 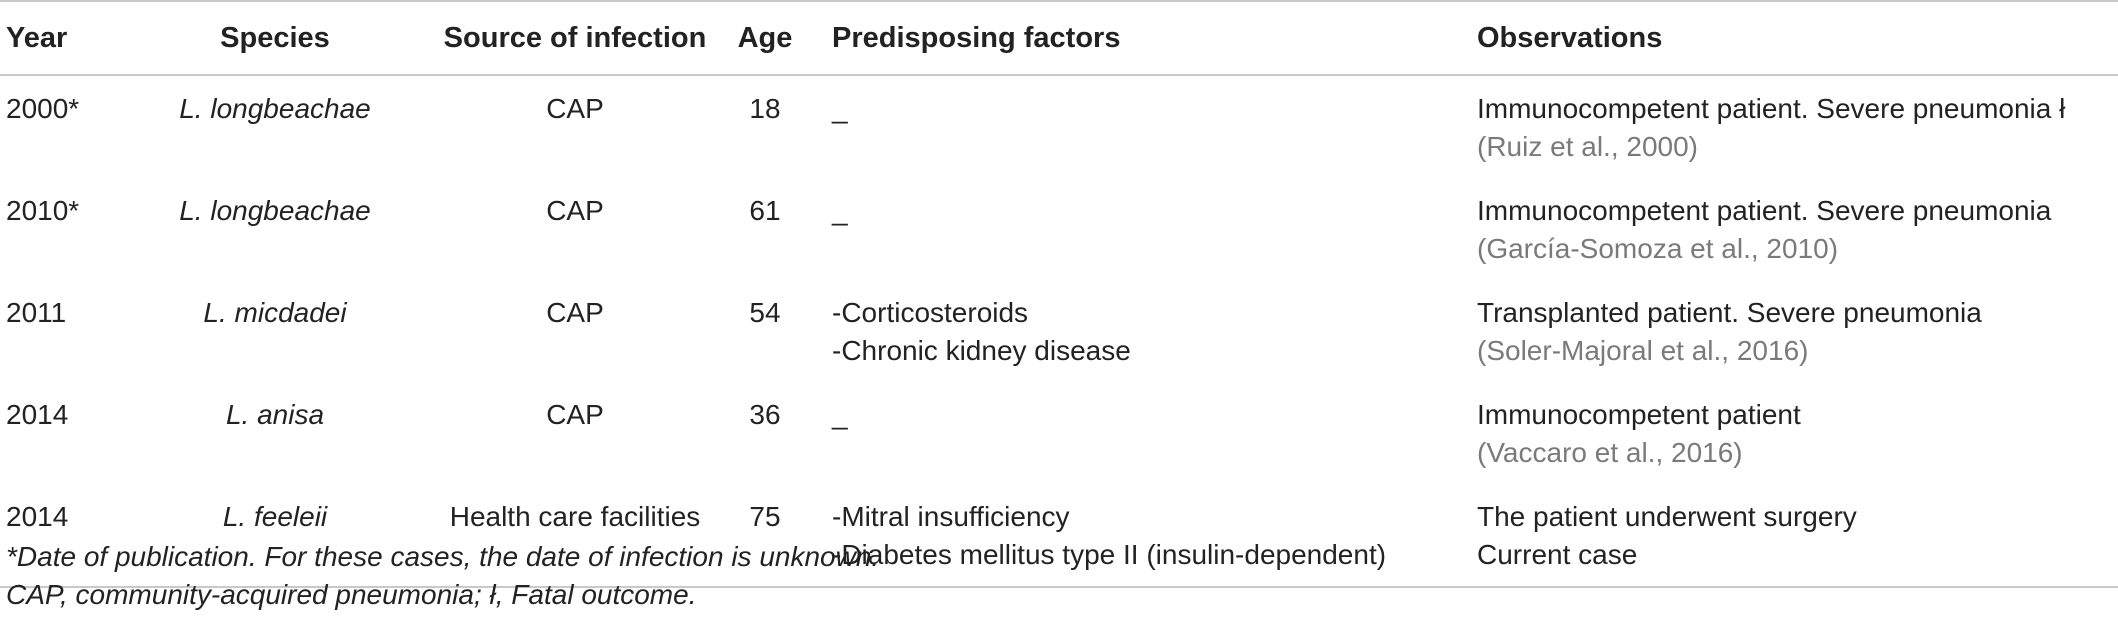 What do you see at coordinates (575, 516) in the screenshot?
I see `cell-source: Health care facilities` at bounding box center [575, 516].